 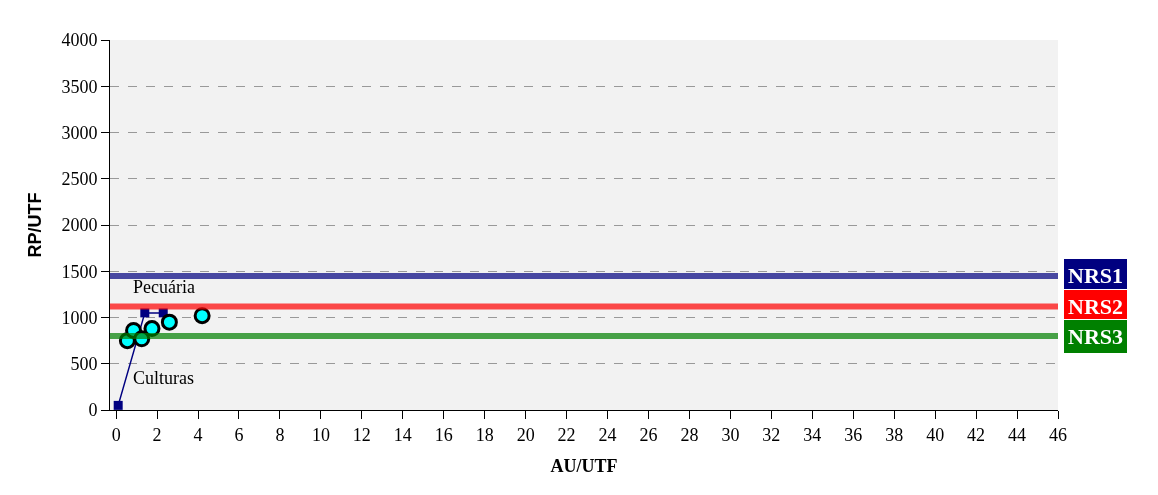 What do you see at coordinates (79, 271) in the screenshot?
I see `y-tick-label: 1500` at bounding box center [79, 271].